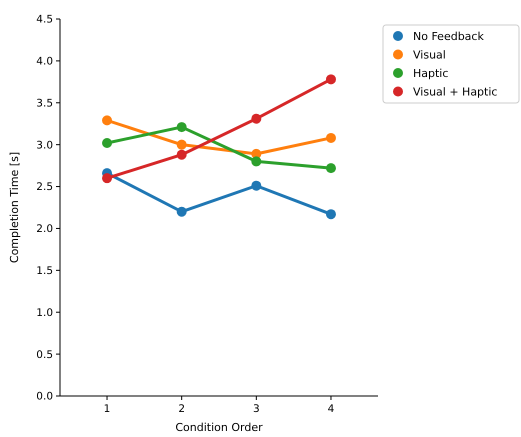  What do you see at coordinates (44, 145) in the screenshot?
I see `y-tick-label: 3.0` at bounding box center [44, 145].